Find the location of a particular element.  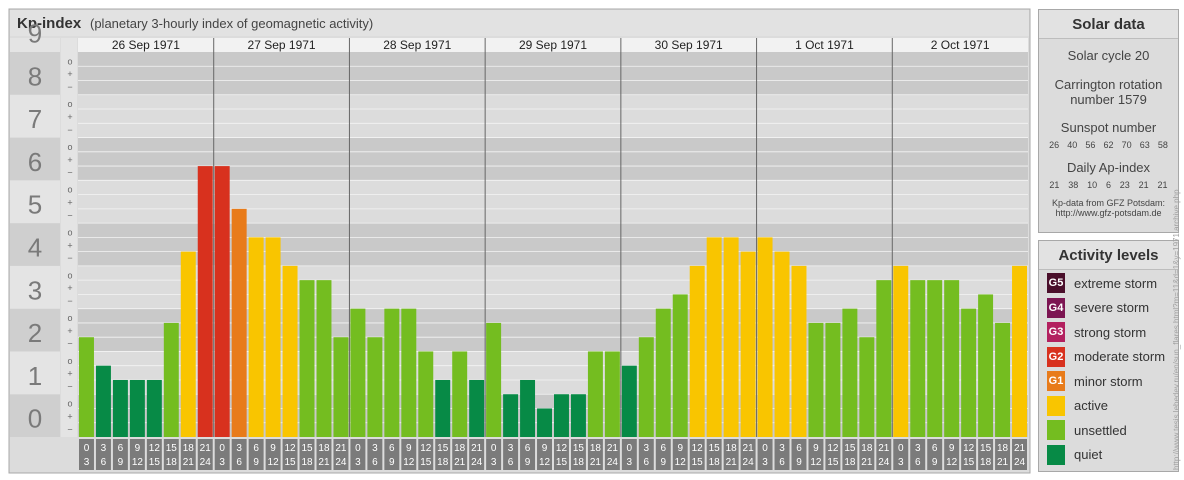

y-tick-label: 7 is located at coordinates (35, 119).